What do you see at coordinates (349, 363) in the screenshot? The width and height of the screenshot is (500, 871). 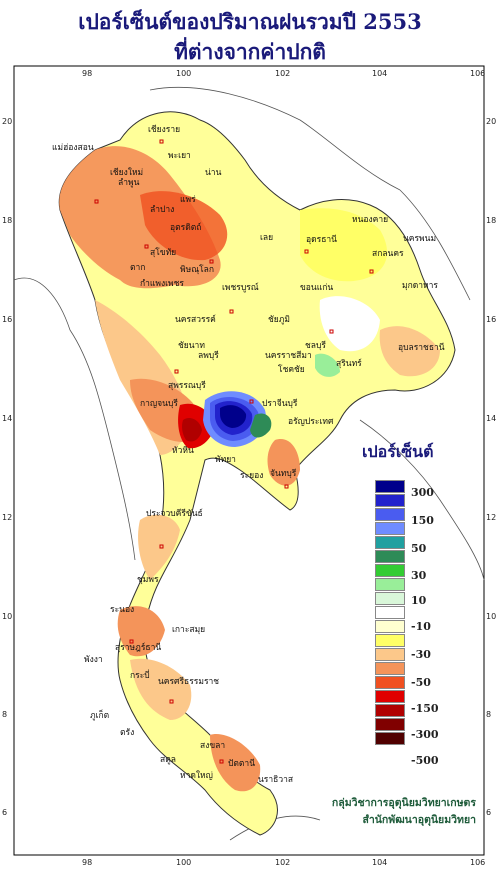 I see `place-label: สุรินทร์` at bounding box center [349, 363].